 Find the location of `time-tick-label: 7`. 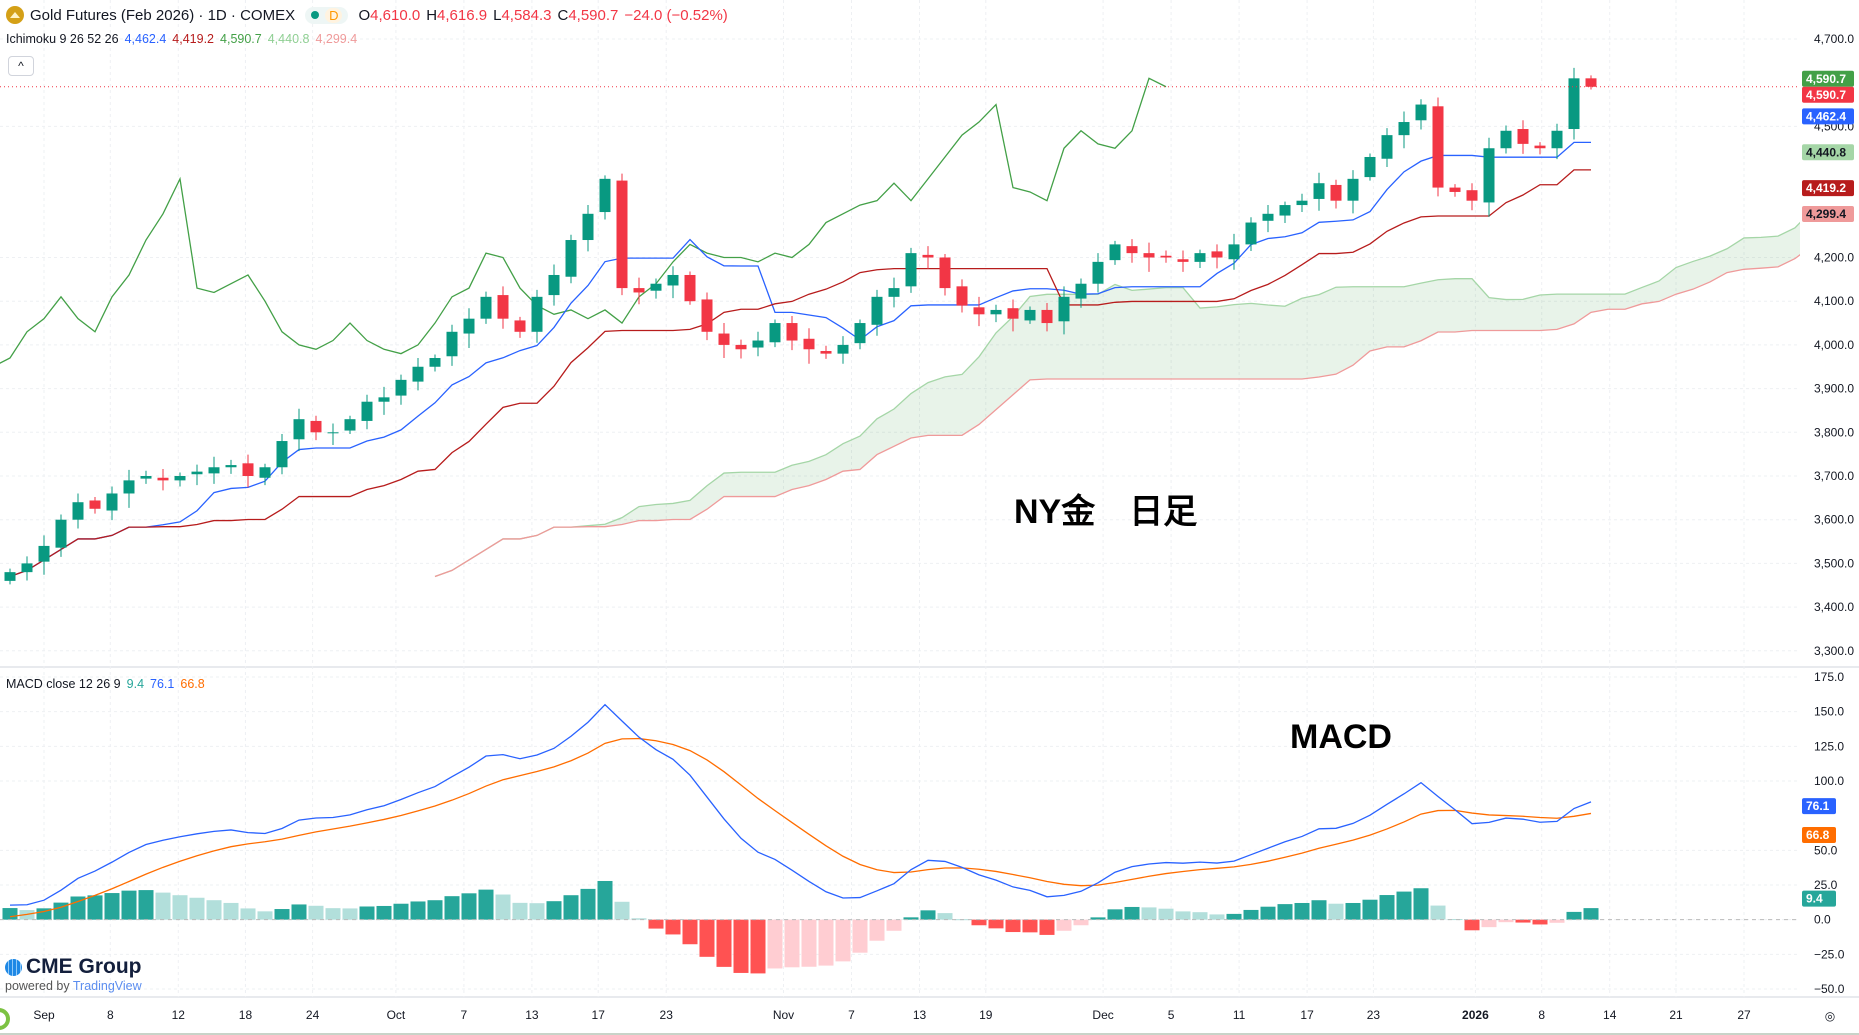

time-tick-label: 7 is located at coordinates (464, 1015).